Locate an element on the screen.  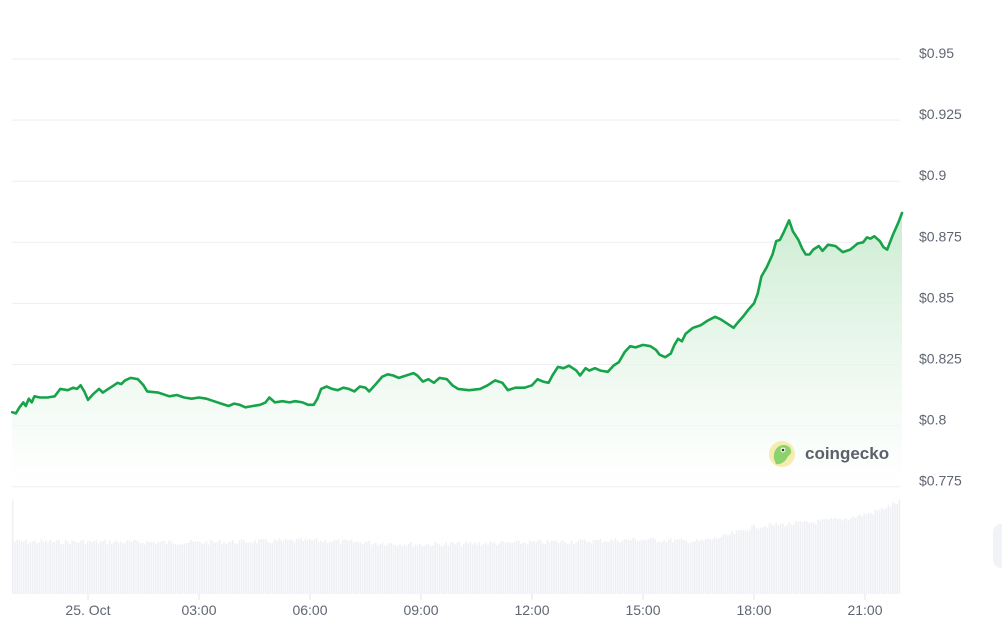
y-tick-label: $0.8 is located at coordinates (932, 420).